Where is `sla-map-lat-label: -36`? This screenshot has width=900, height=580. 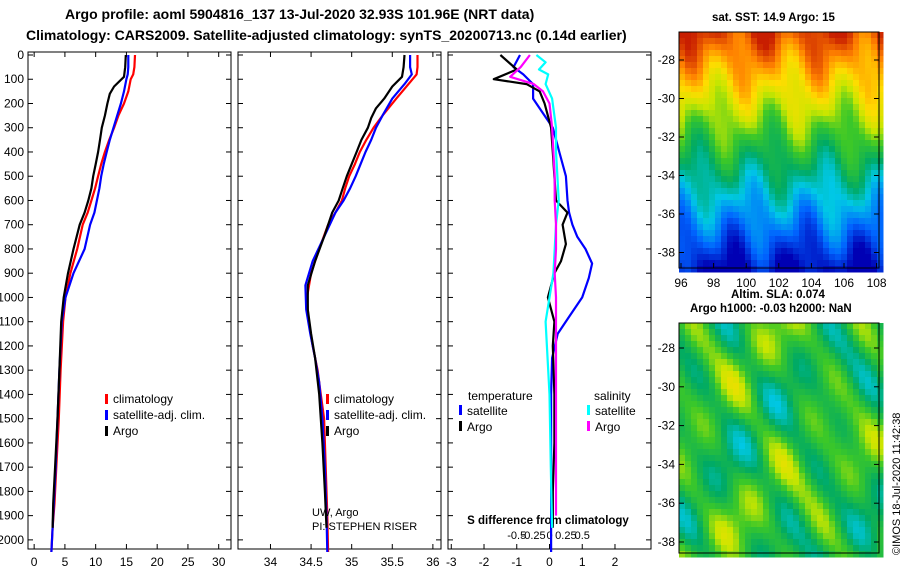 sla-map-lat-label: -36 is located at coordinates (667, 503).